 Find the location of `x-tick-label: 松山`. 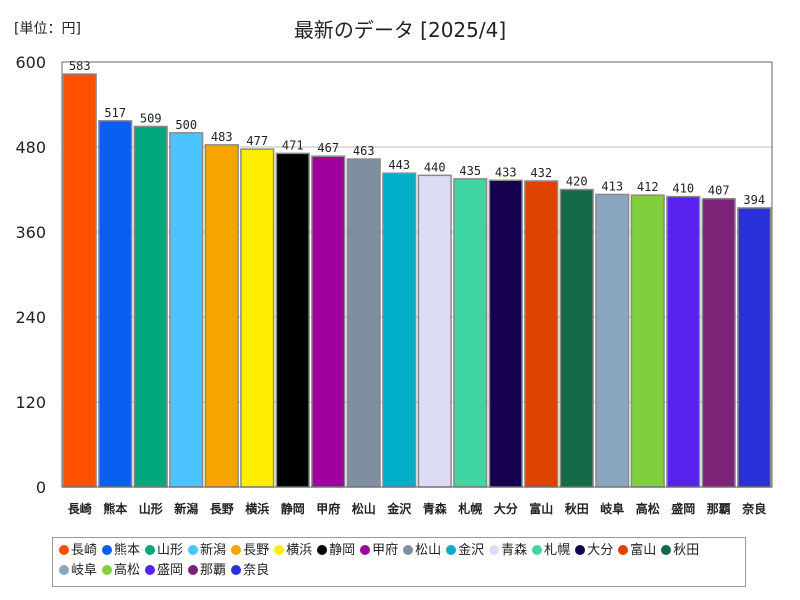

x-tick-label: 松山 is located at coordinates (364, 508).